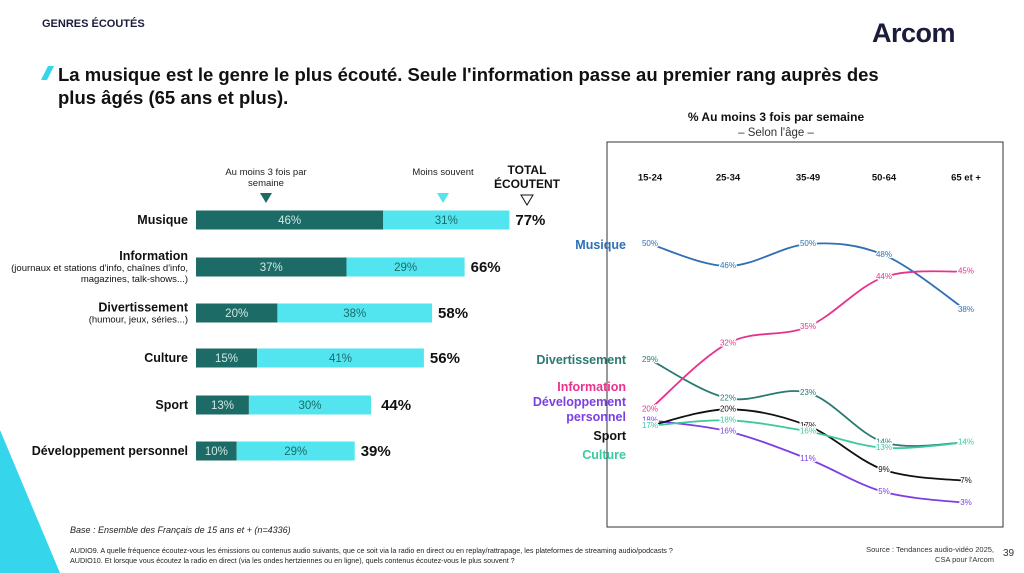 This screenshot has height=573, width=1024. I want to click on legend-label: Moins souvent, so click(443, 172).